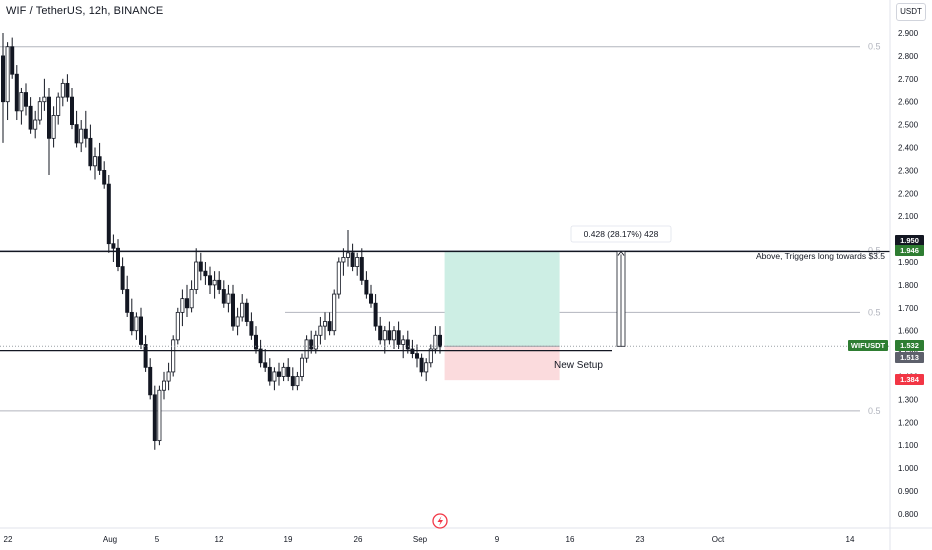 The height and width of the screenshot is (550, 932). What do you see at coordinates (288, 539) in the screenshot?
I see `x-tick-label: 19` at bounding box center [288, 539].